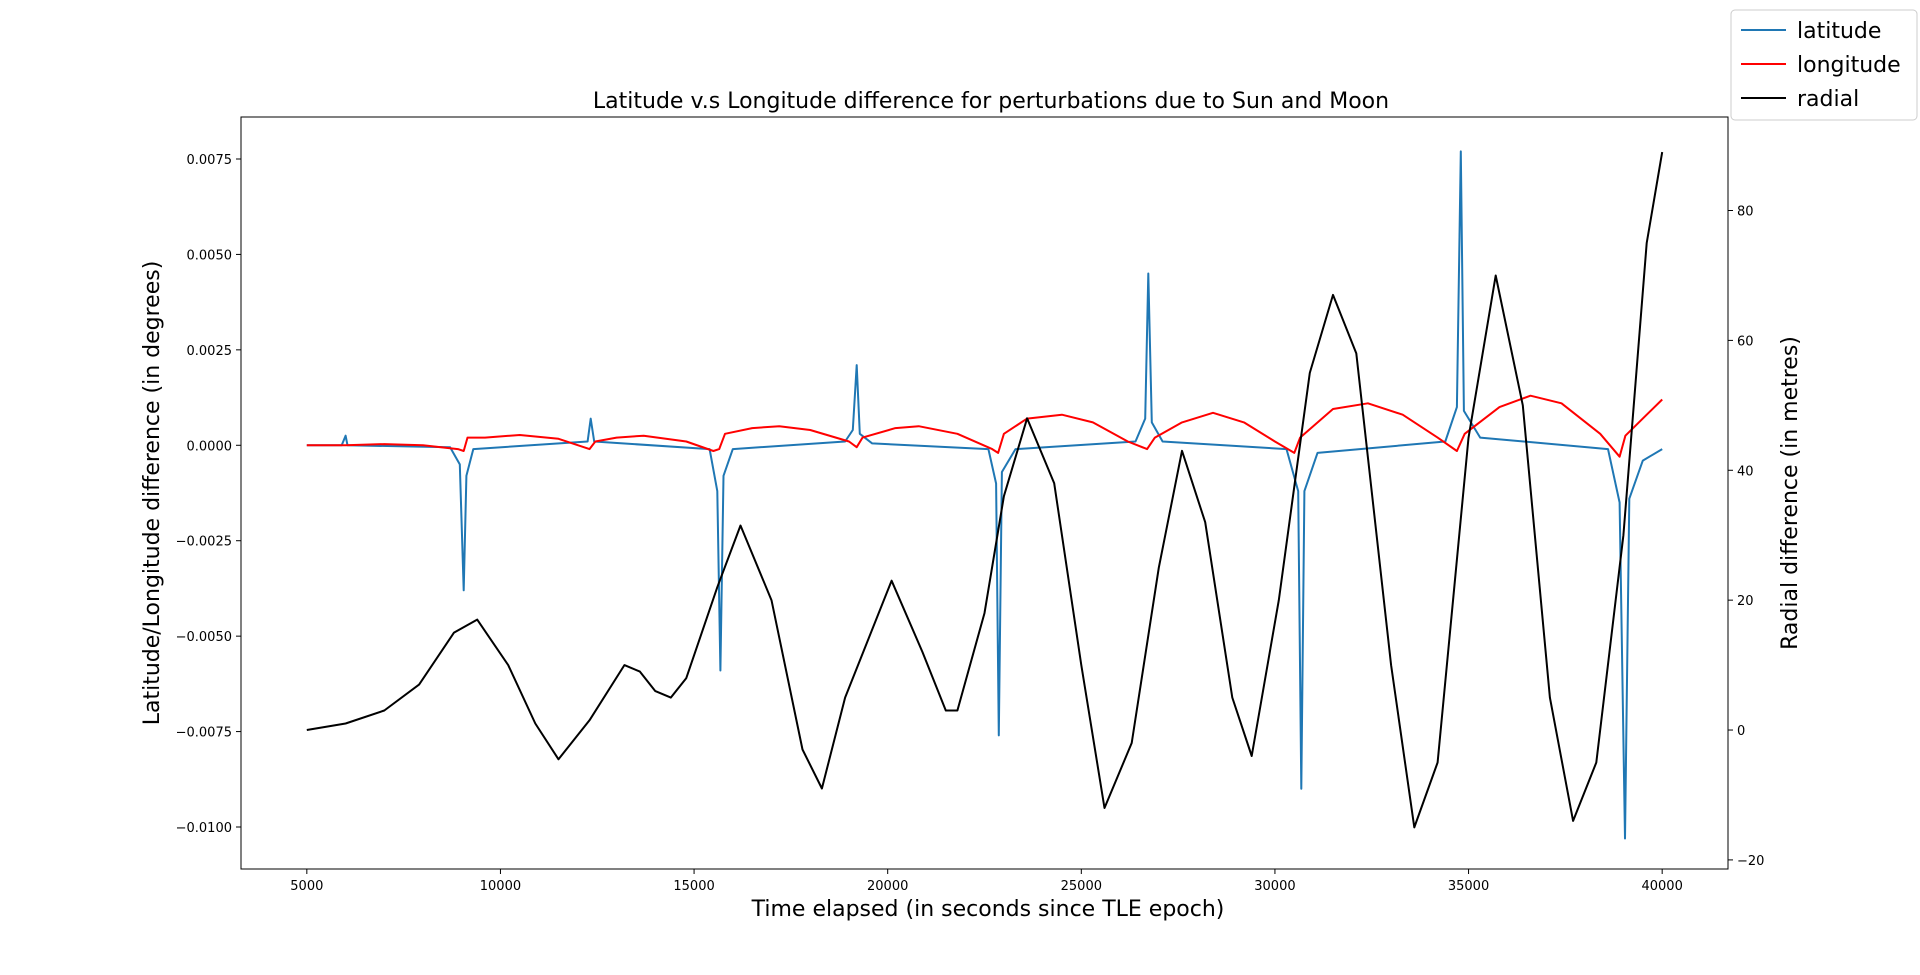 This screenshot has width=1920, height=975. I want to click on x-tick-label: 30000, so click(1274, 886).